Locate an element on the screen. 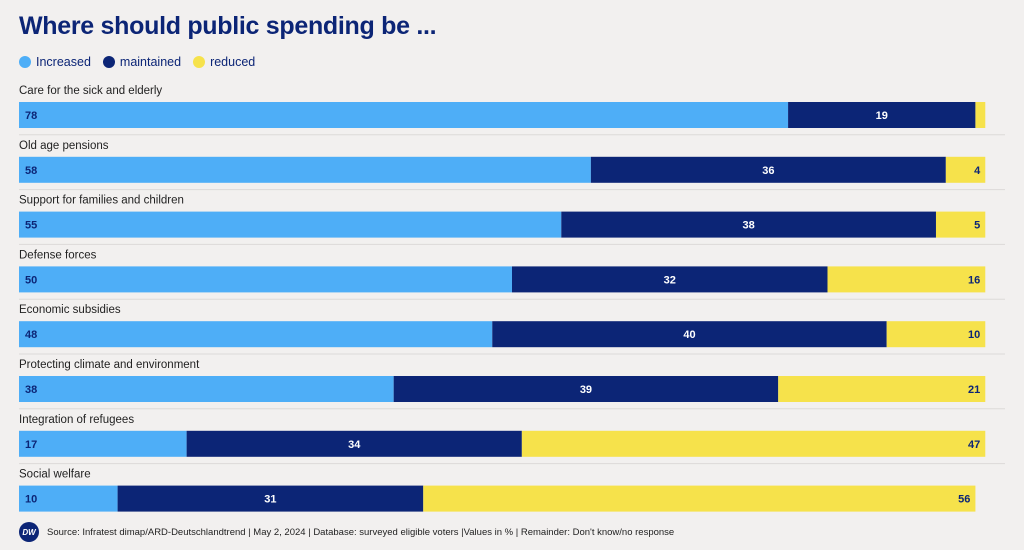 The width and height of the screenshot is (1024, 550). legend-swatch-reduced is located at coordinates (199, 62).